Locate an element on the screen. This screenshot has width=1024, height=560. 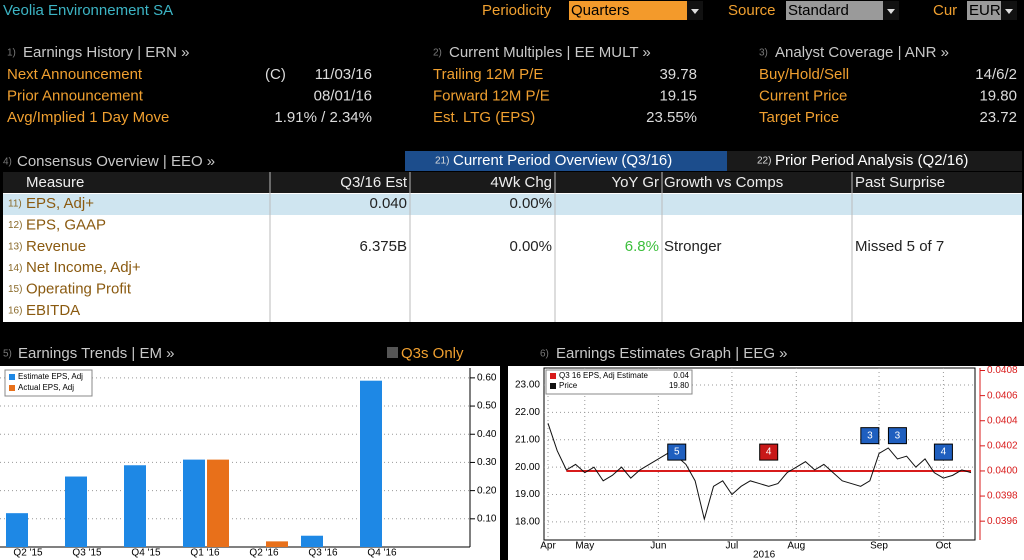
checkbox is located at coordinates (392, 352).